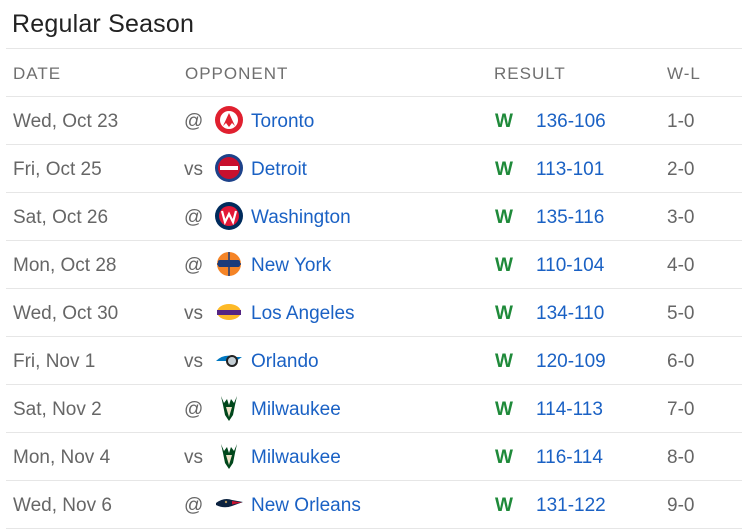 This screenshot has height=530, width=744. I want to click on win-loss-record: 9-0, so click(681, 505).